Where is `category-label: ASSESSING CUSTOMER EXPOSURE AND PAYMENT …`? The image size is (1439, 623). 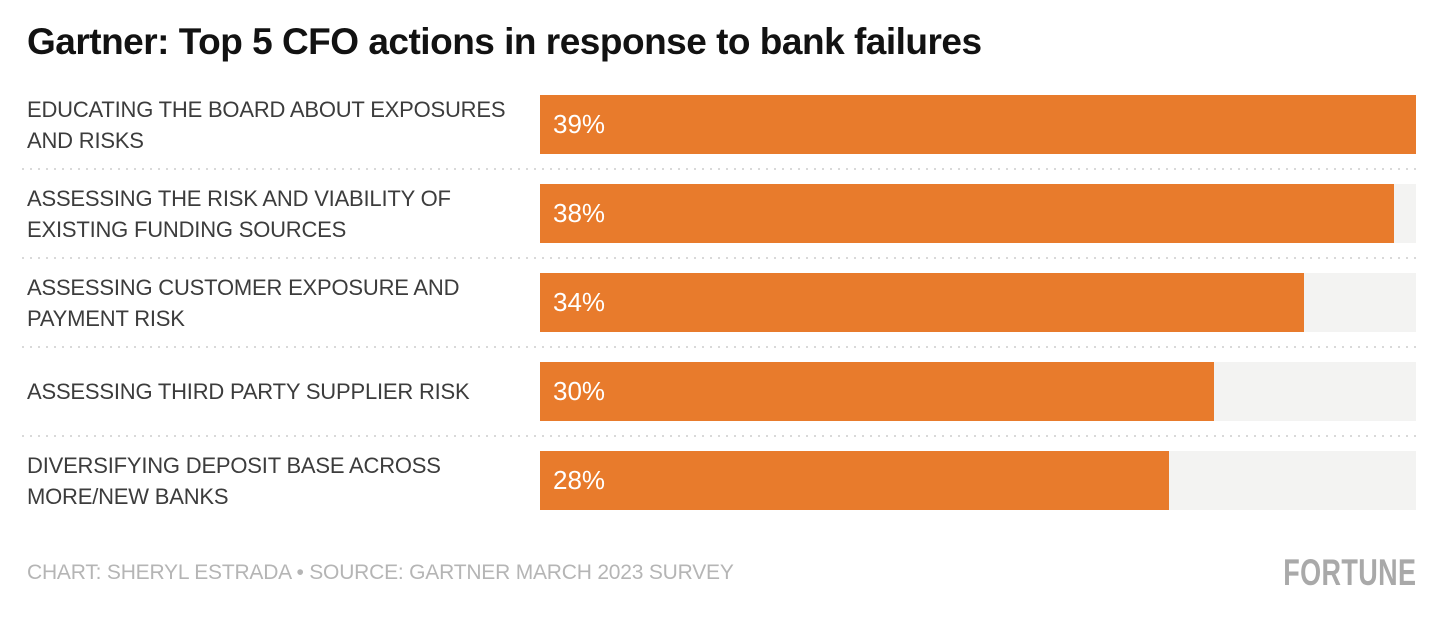
category-label: ASSESSING CUSTOMER EXPOSURE AND PAYMENT … is located at coordinates (243, 302).